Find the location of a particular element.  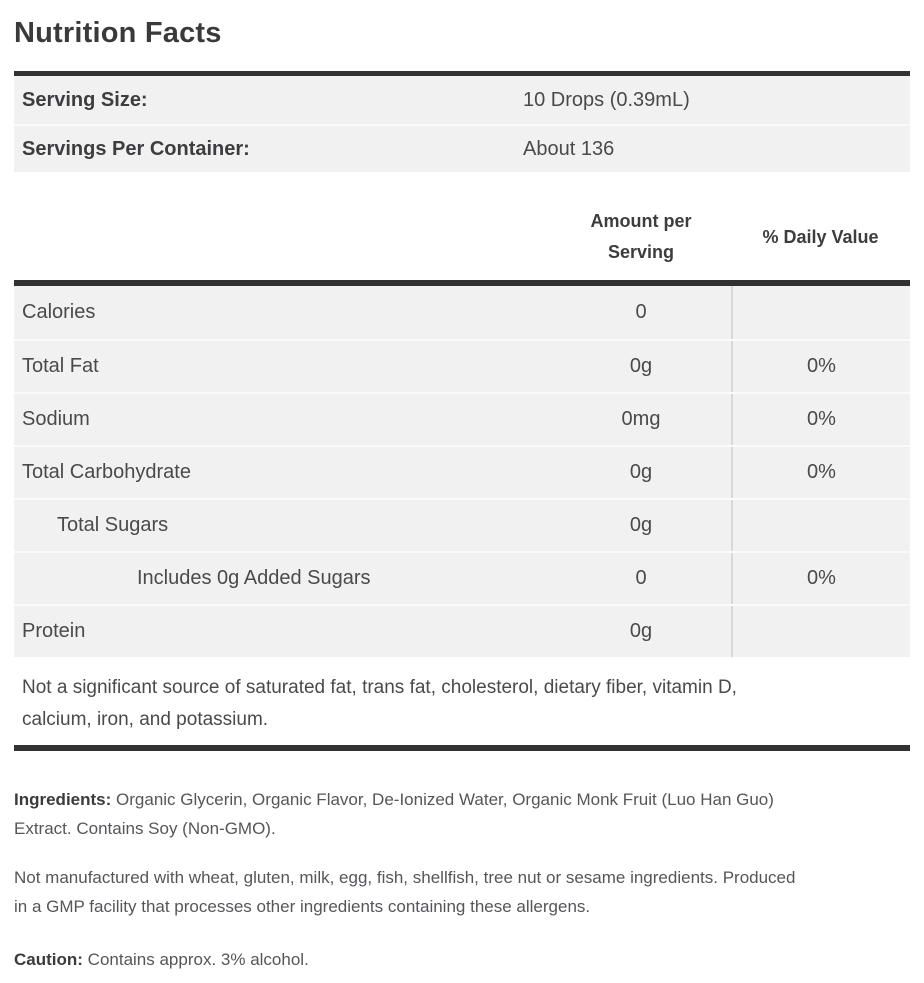

nutrient-name: Sodium is located at coordinates (56, 419).